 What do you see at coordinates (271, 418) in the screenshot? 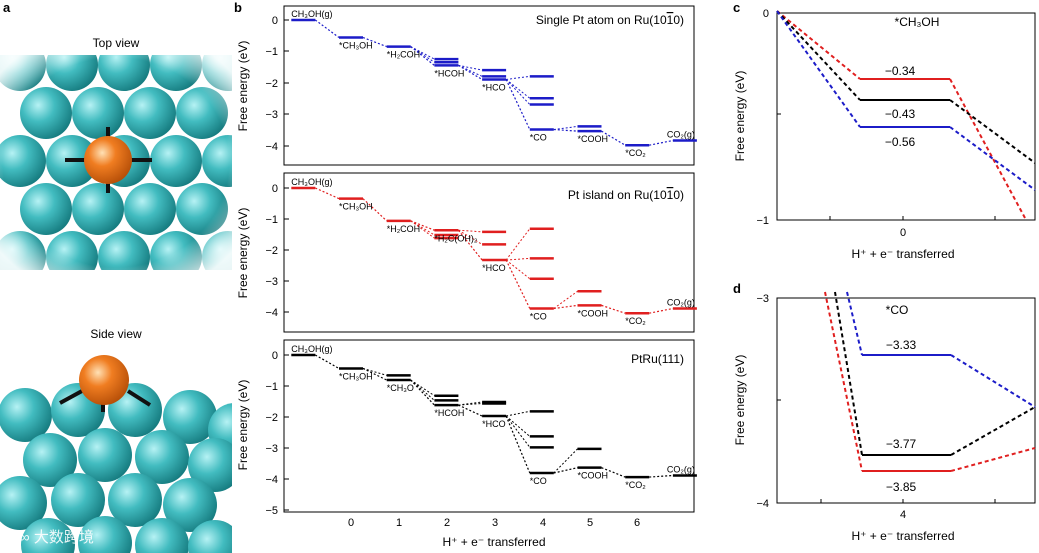
I see `b3-y-tick: −2` at bounding box center [271, 418].